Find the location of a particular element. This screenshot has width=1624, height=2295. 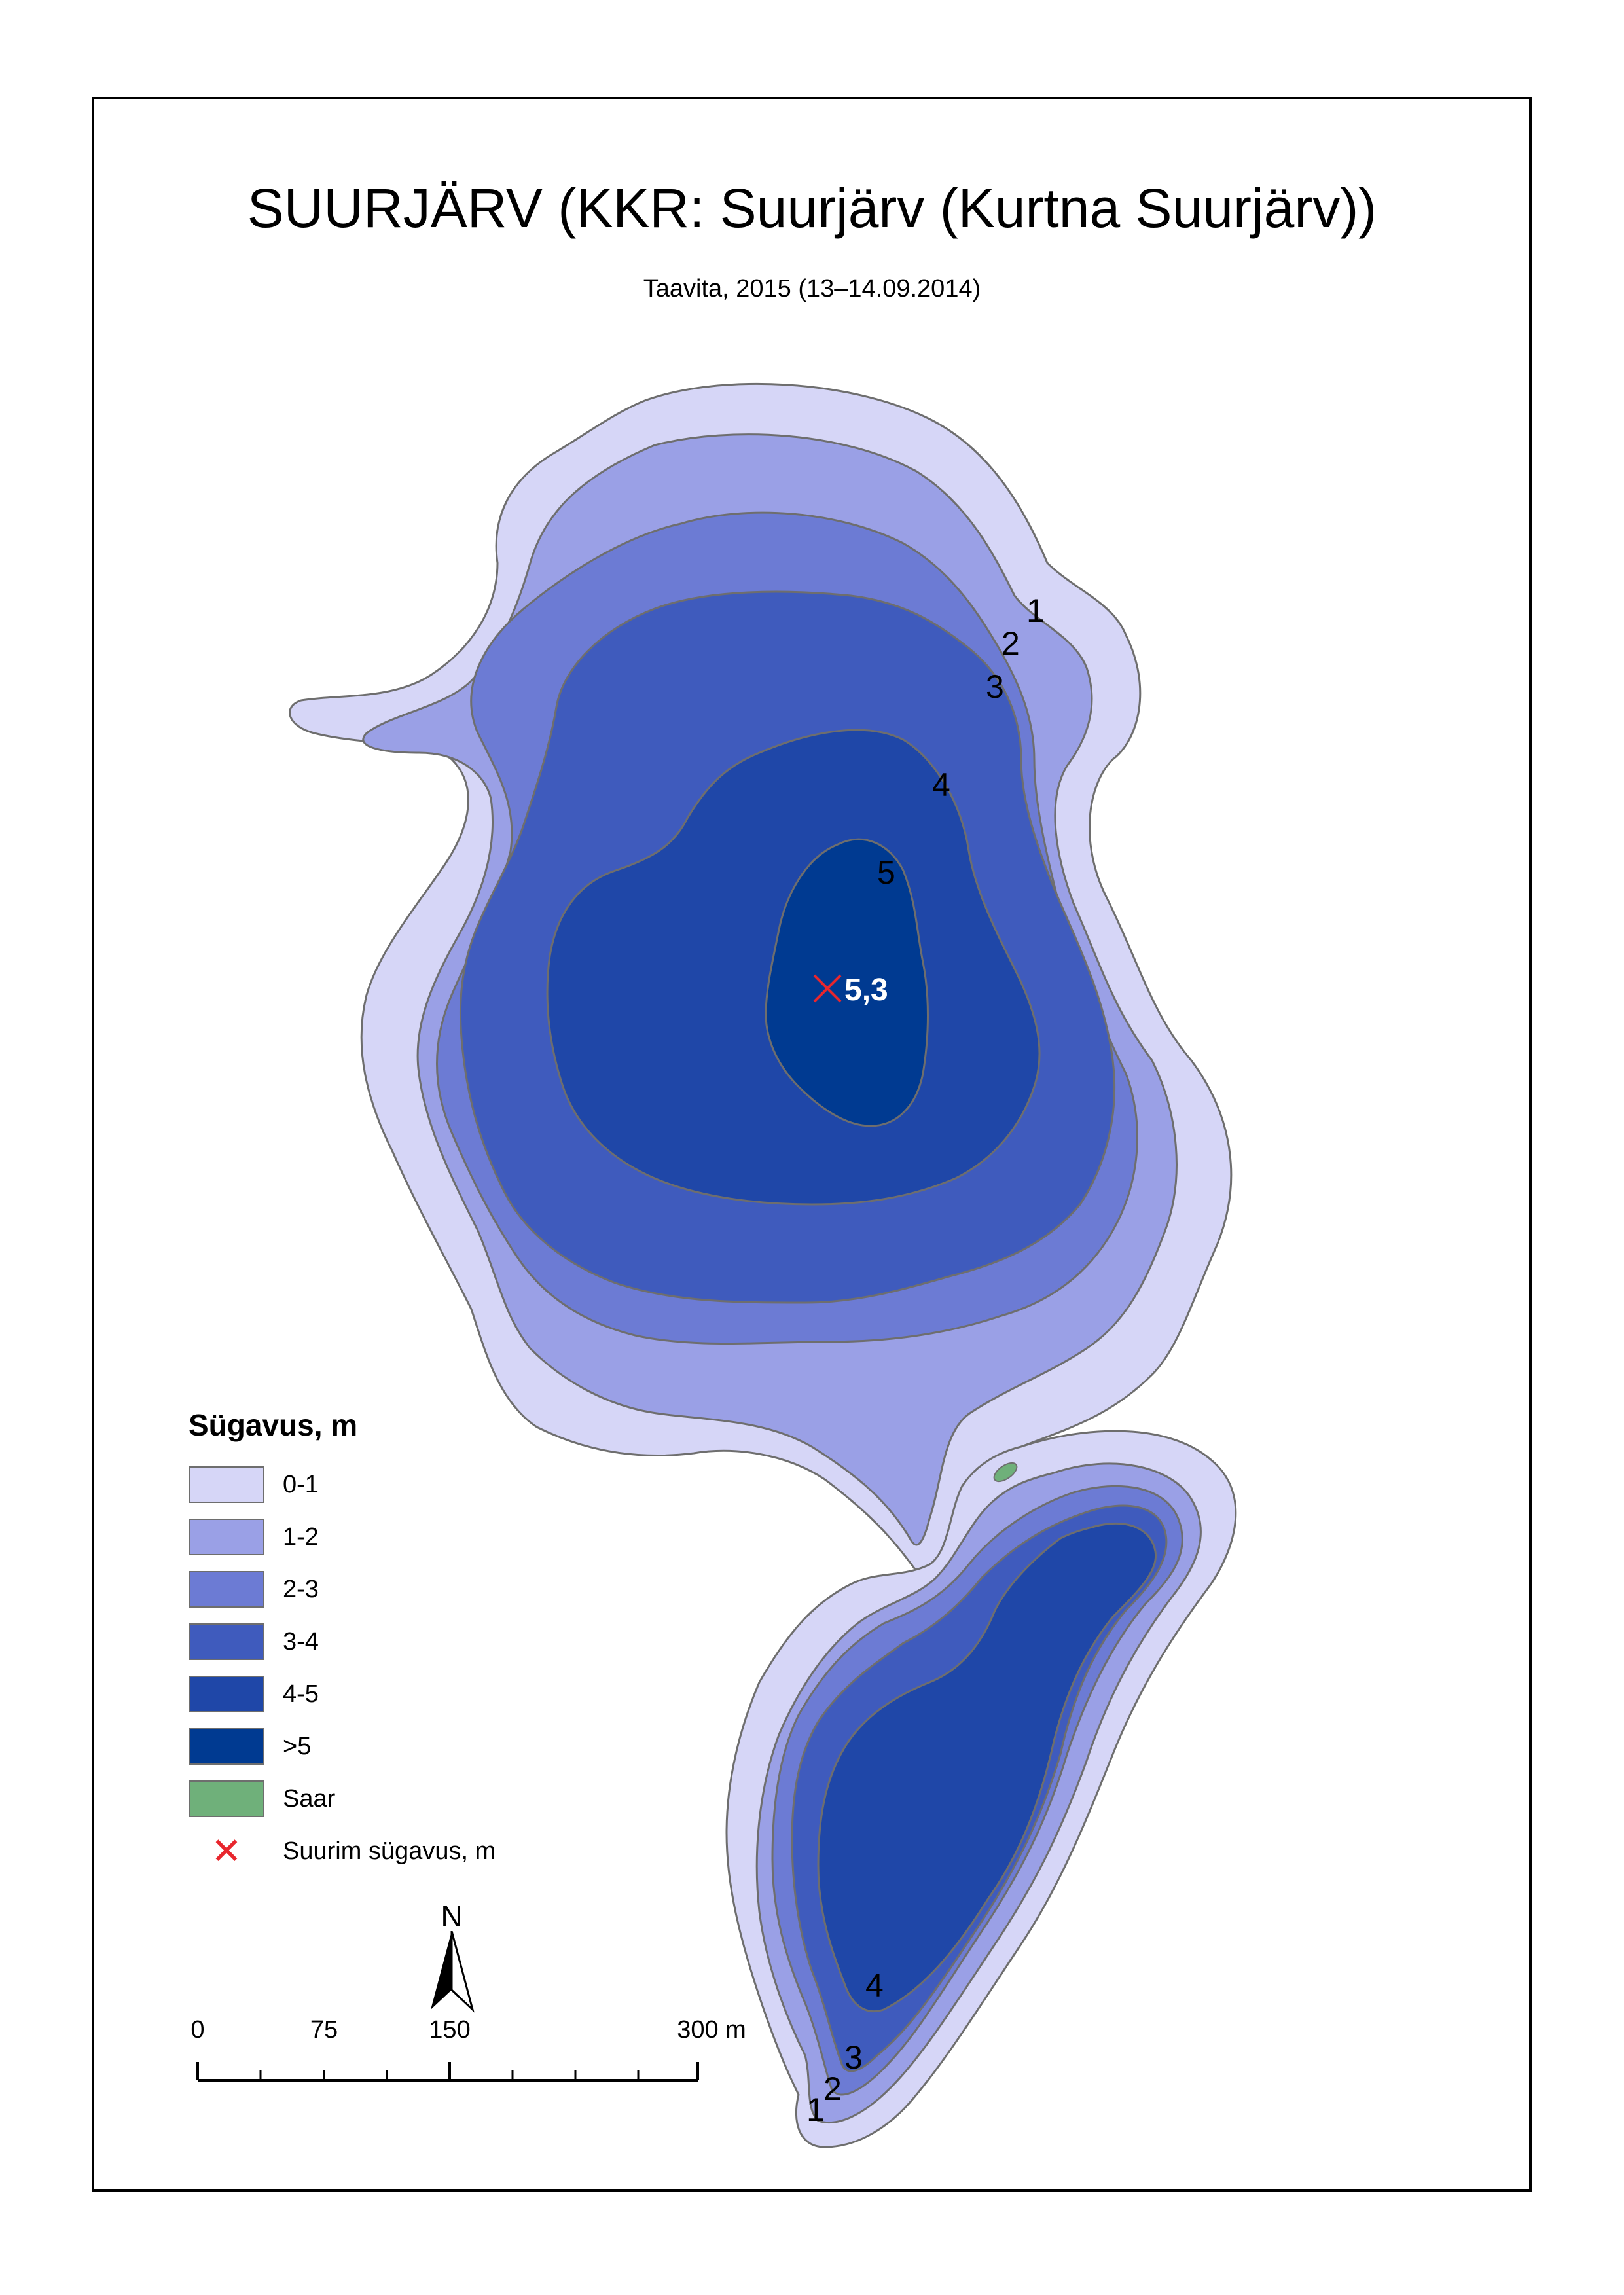

legend-label: 3-4 is located at coordinates (301, 1641).